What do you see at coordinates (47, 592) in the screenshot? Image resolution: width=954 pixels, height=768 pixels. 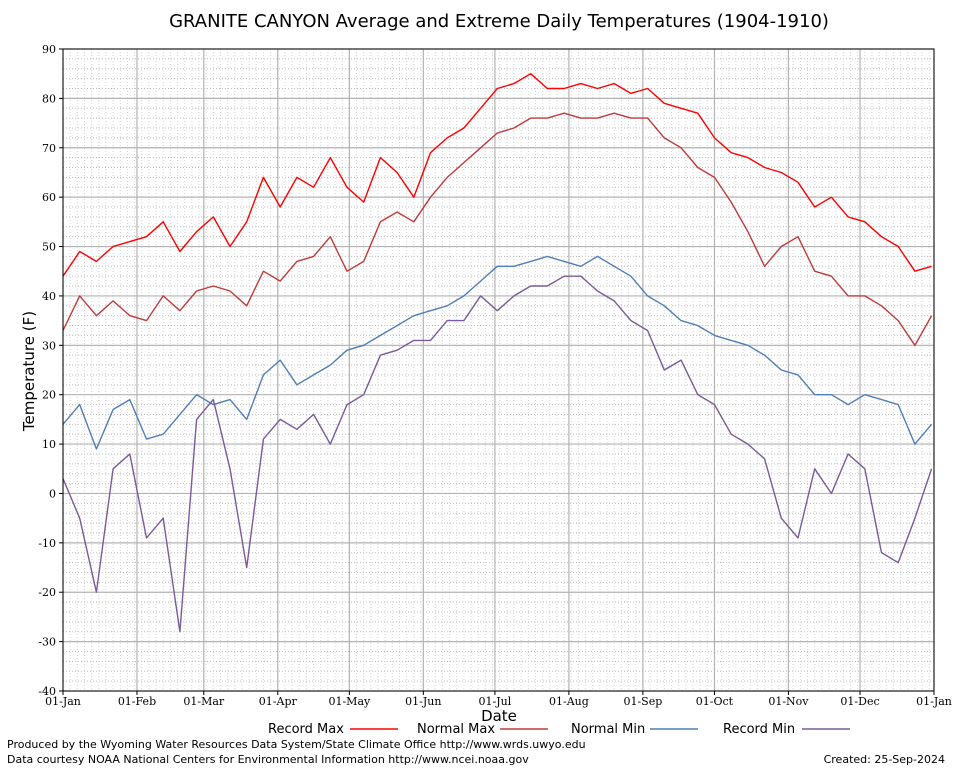 I see `y-tick-label: -20` at bounding box center [47, 592].